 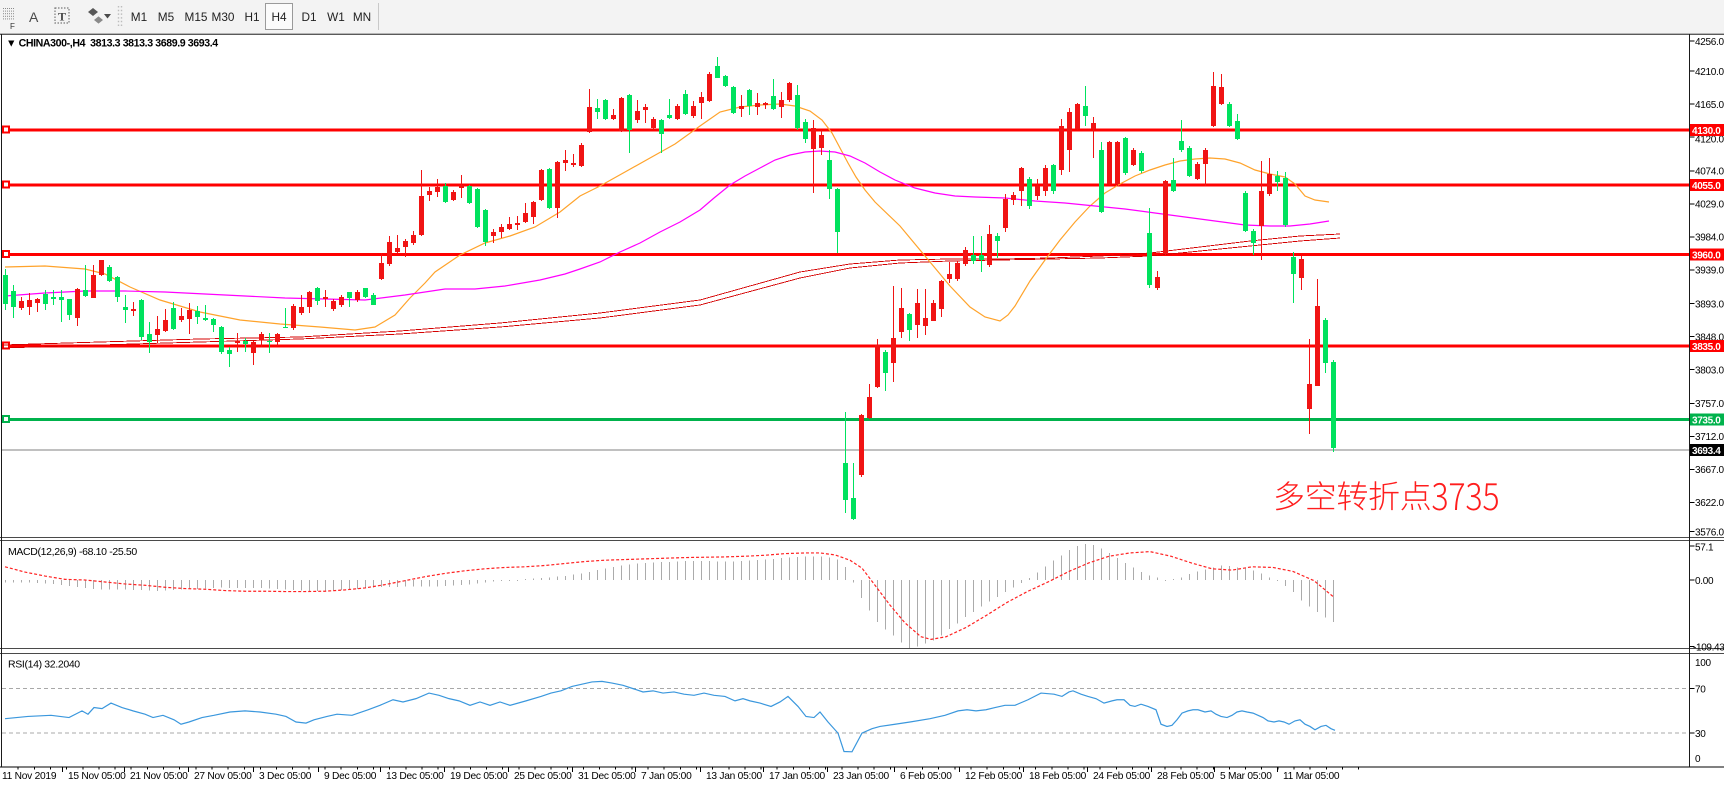 What do you see at coordinates (1706, 420) in the screenshot?
I see `svg-text: 3735.0` at bounding box center [1706, 420].